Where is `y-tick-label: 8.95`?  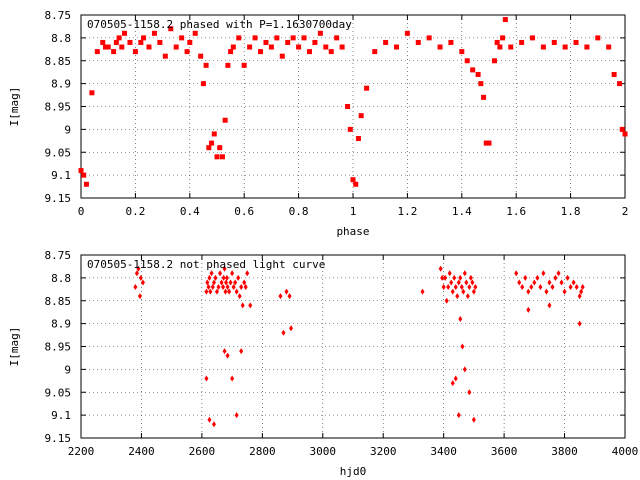 y-tick-label: 8.95 is located at coordinates (58, 107).